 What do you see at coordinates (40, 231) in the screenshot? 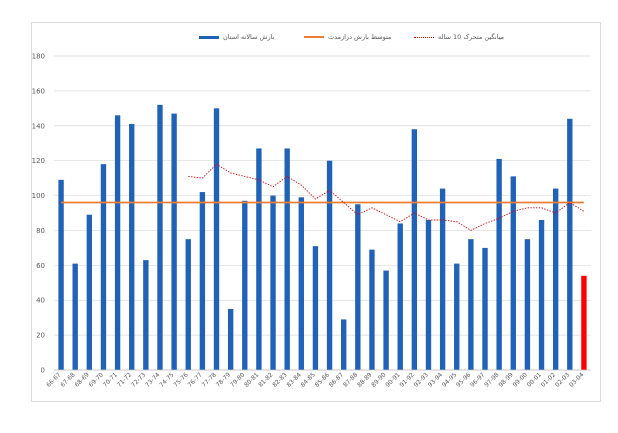
I see `y-tick-label: 80` at bounding box center [40, 231].